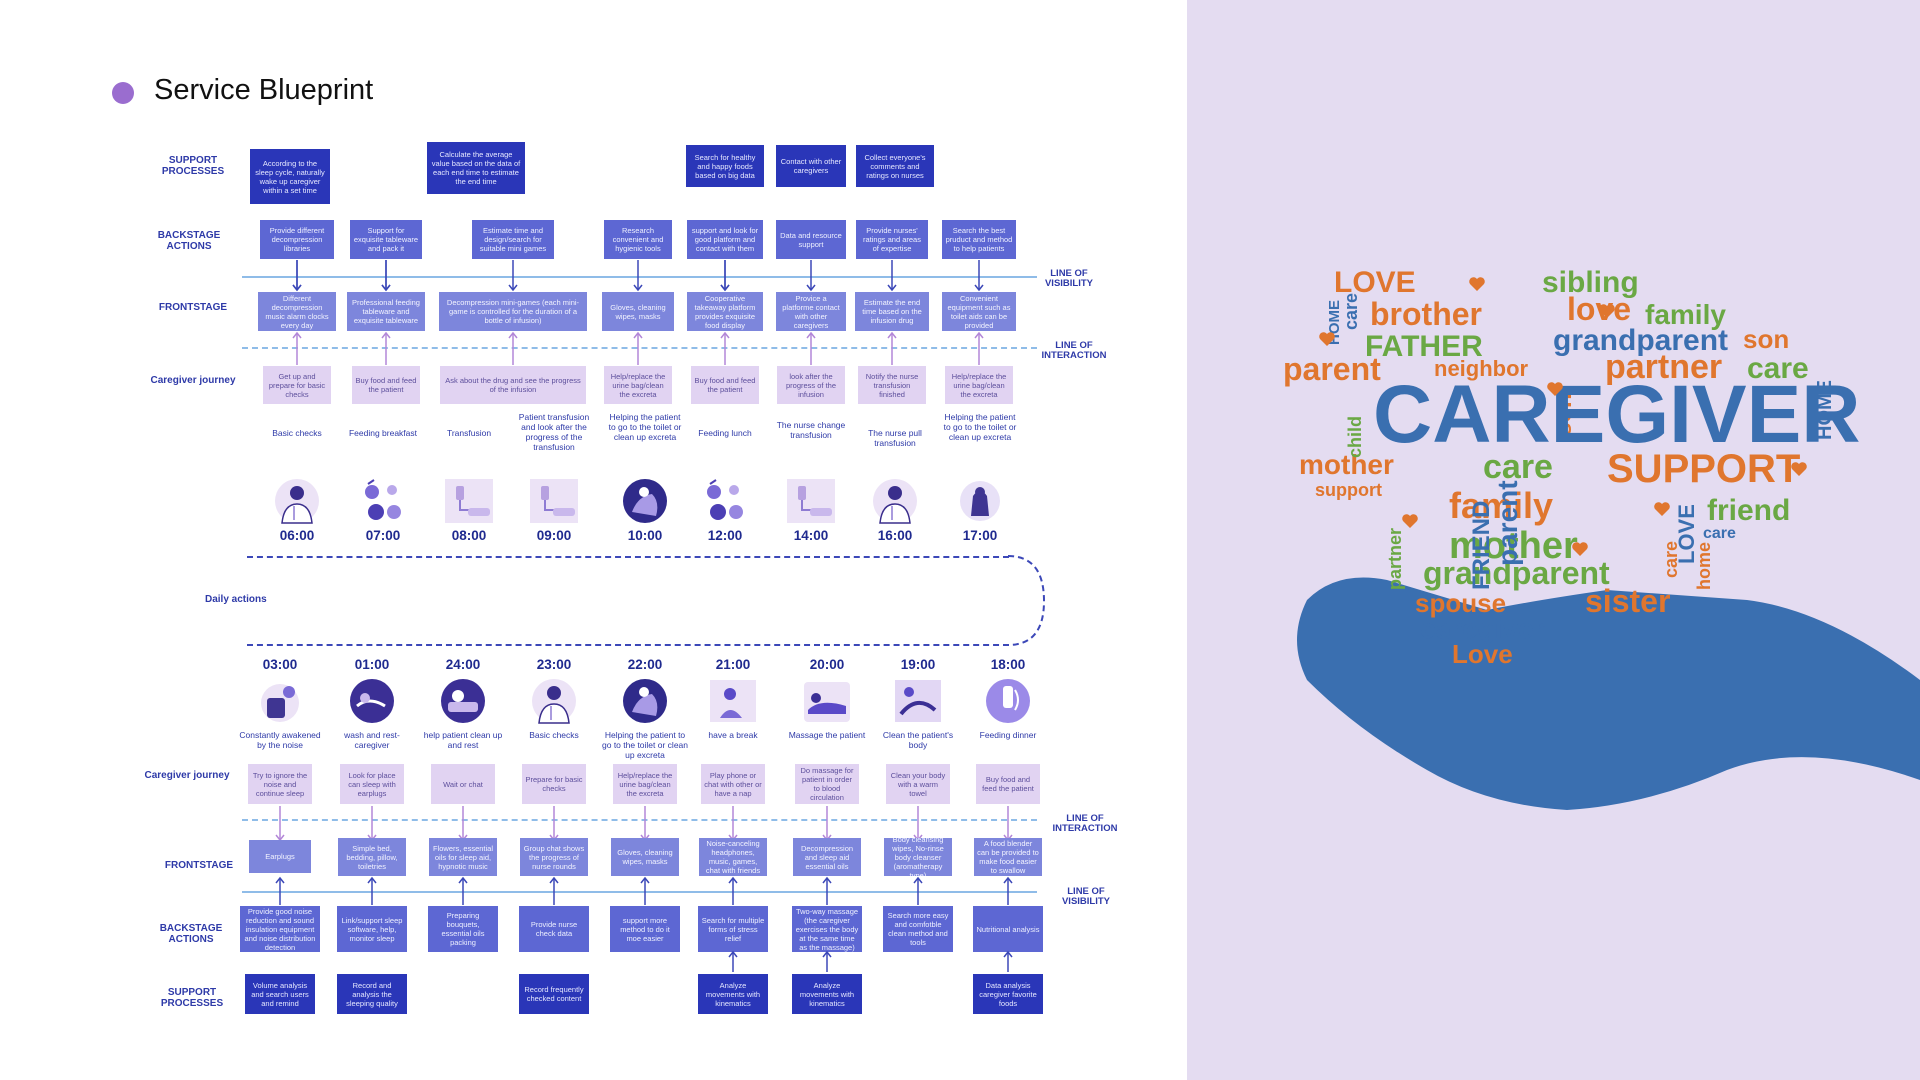 This screenshot has width=1920, height=1080. What do you see at coordinates (918, 784) in the screenshot?
I see `journey-step-bottom: Clean your body with a warm towel` at bounding box center [918, 784].